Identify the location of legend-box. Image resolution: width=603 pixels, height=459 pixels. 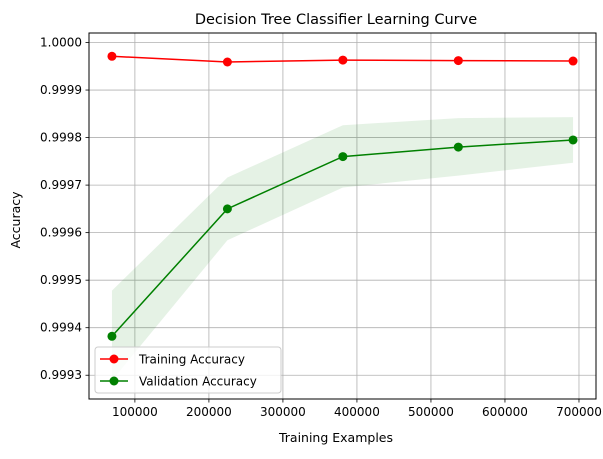
(188, 370).